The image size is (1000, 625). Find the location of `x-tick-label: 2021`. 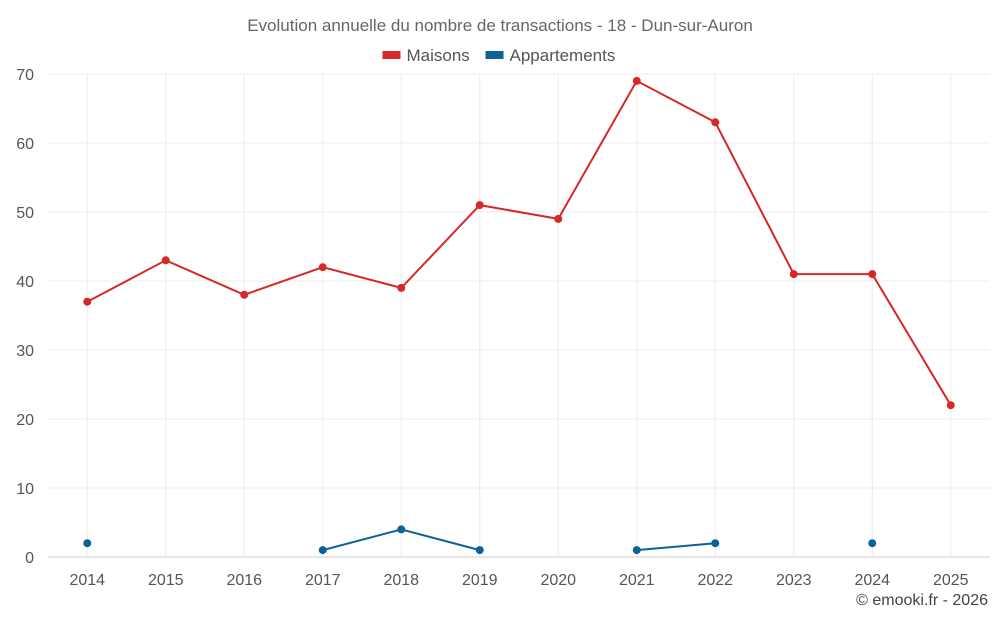

x-tick-label: 2021 is located at coordinates (637, 580).